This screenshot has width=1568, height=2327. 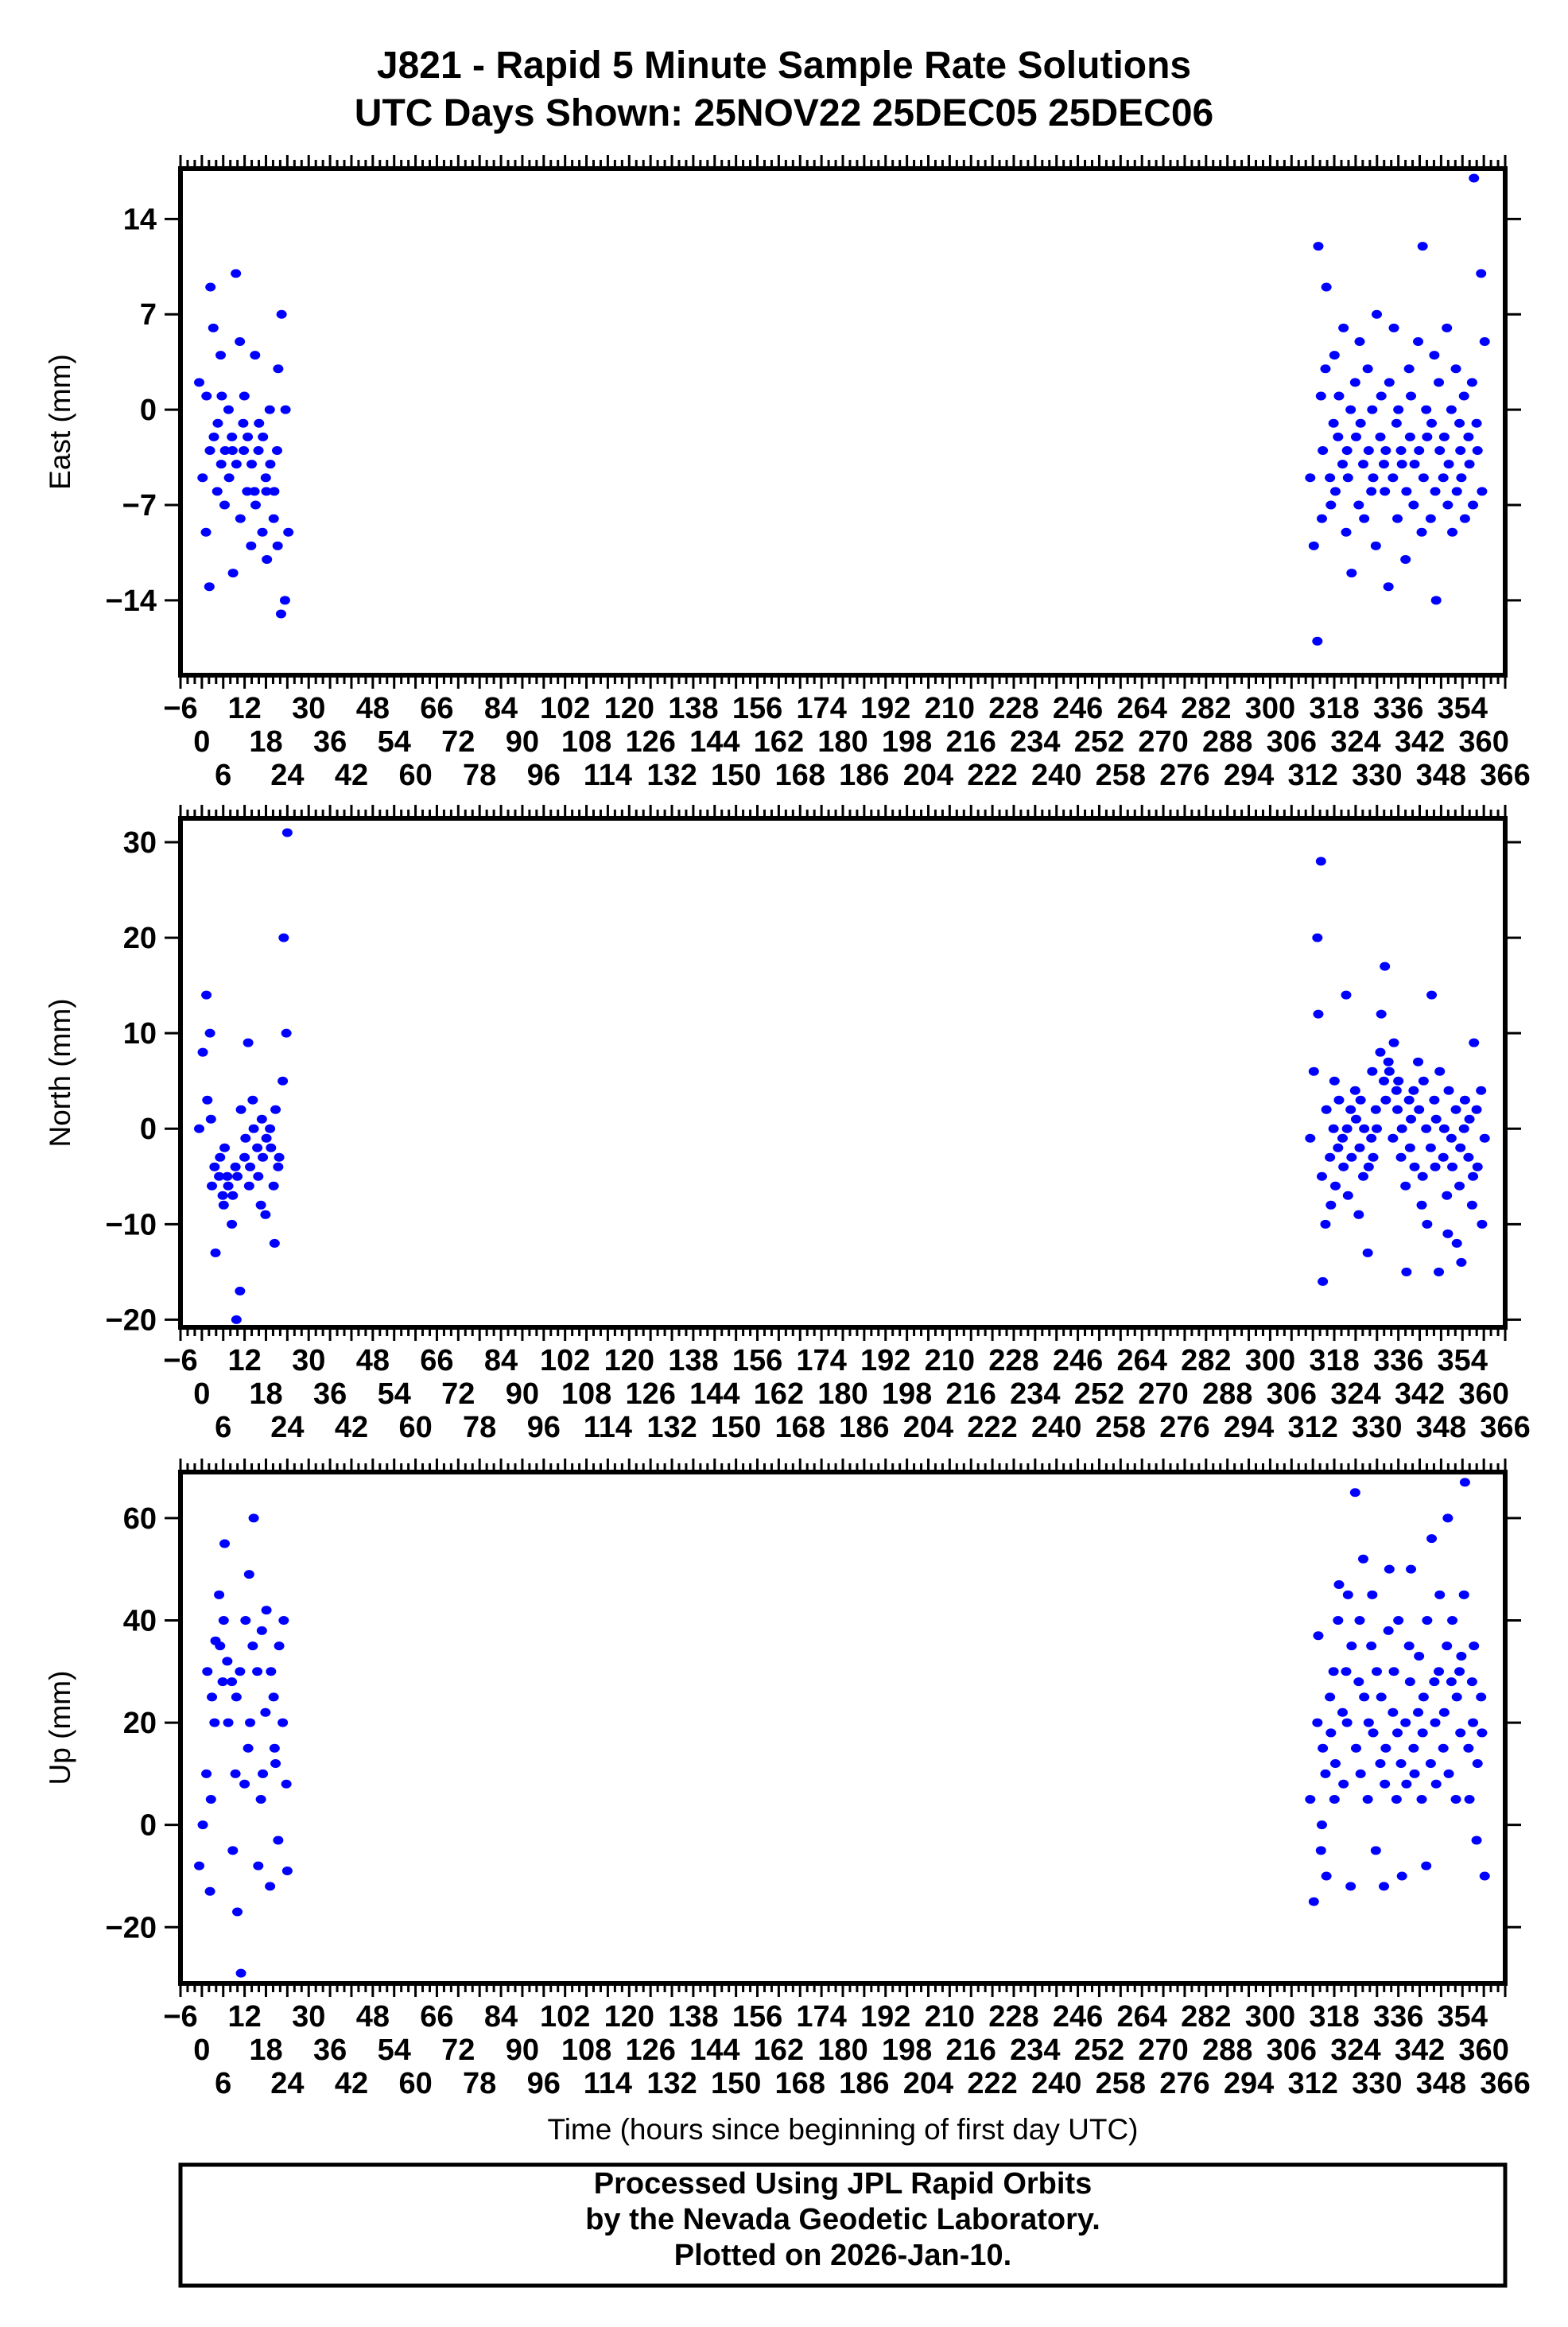 I want to click on x-tick-label: 204, so click(x=928, y=775).